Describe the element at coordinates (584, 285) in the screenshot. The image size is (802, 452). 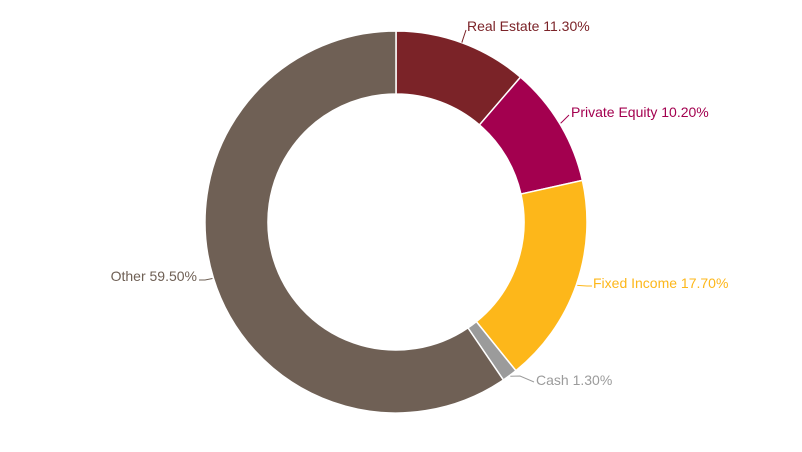
I see `leader-line-fixed-income` at that location.